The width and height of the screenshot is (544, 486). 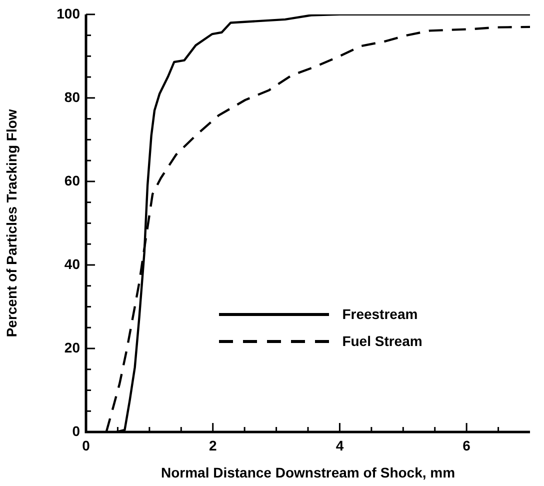 I want to click on x-axis-title: Normal Distance Downstream of Shock, mm, so click(x=308, y=472).